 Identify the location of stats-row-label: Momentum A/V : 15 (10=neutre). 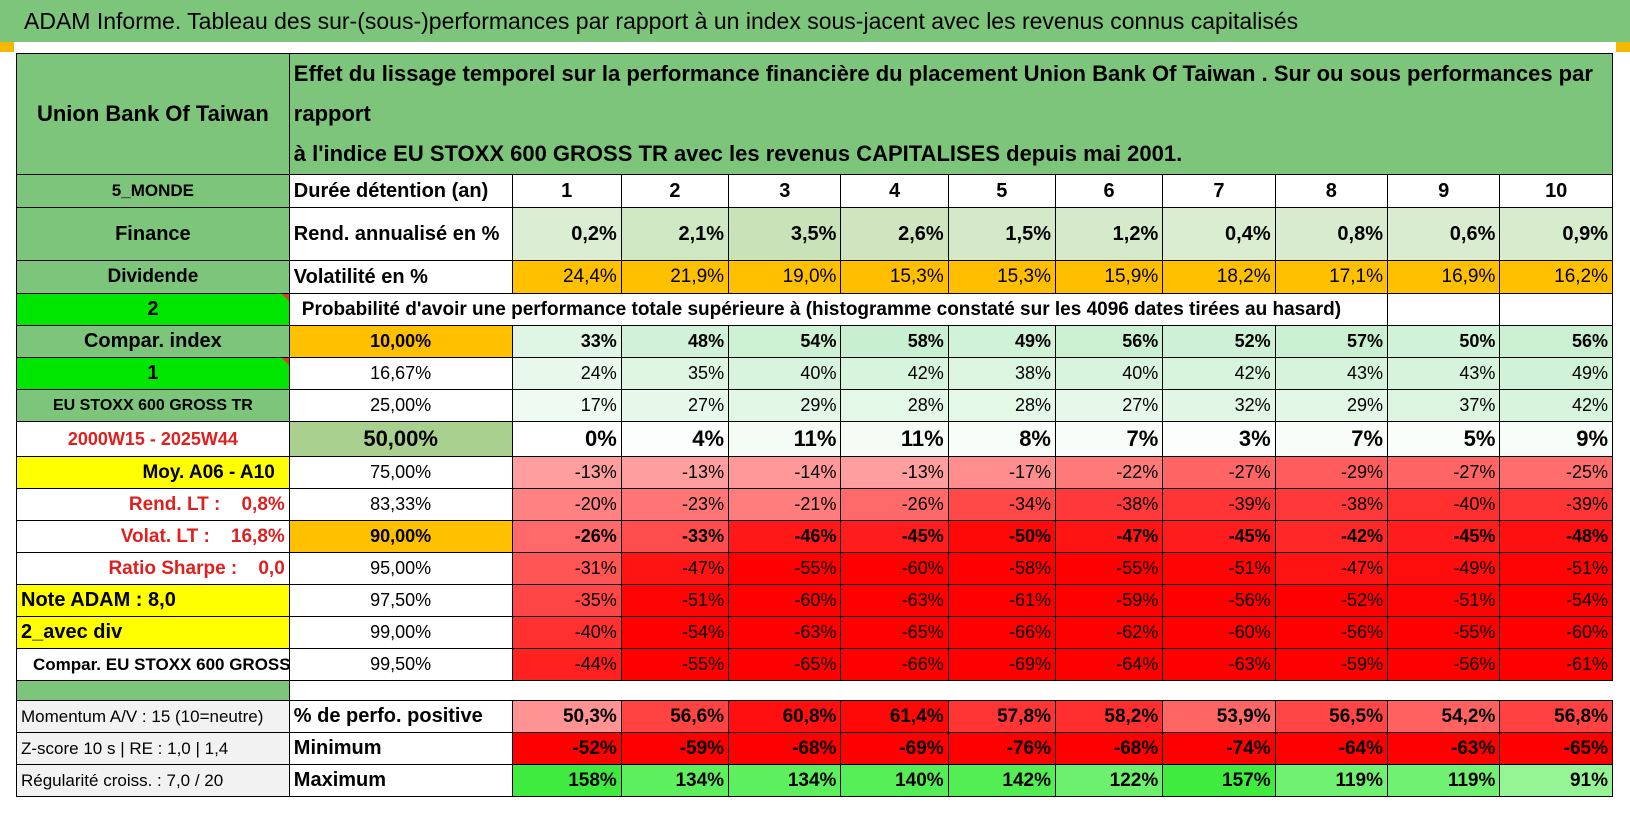
(153, 716).